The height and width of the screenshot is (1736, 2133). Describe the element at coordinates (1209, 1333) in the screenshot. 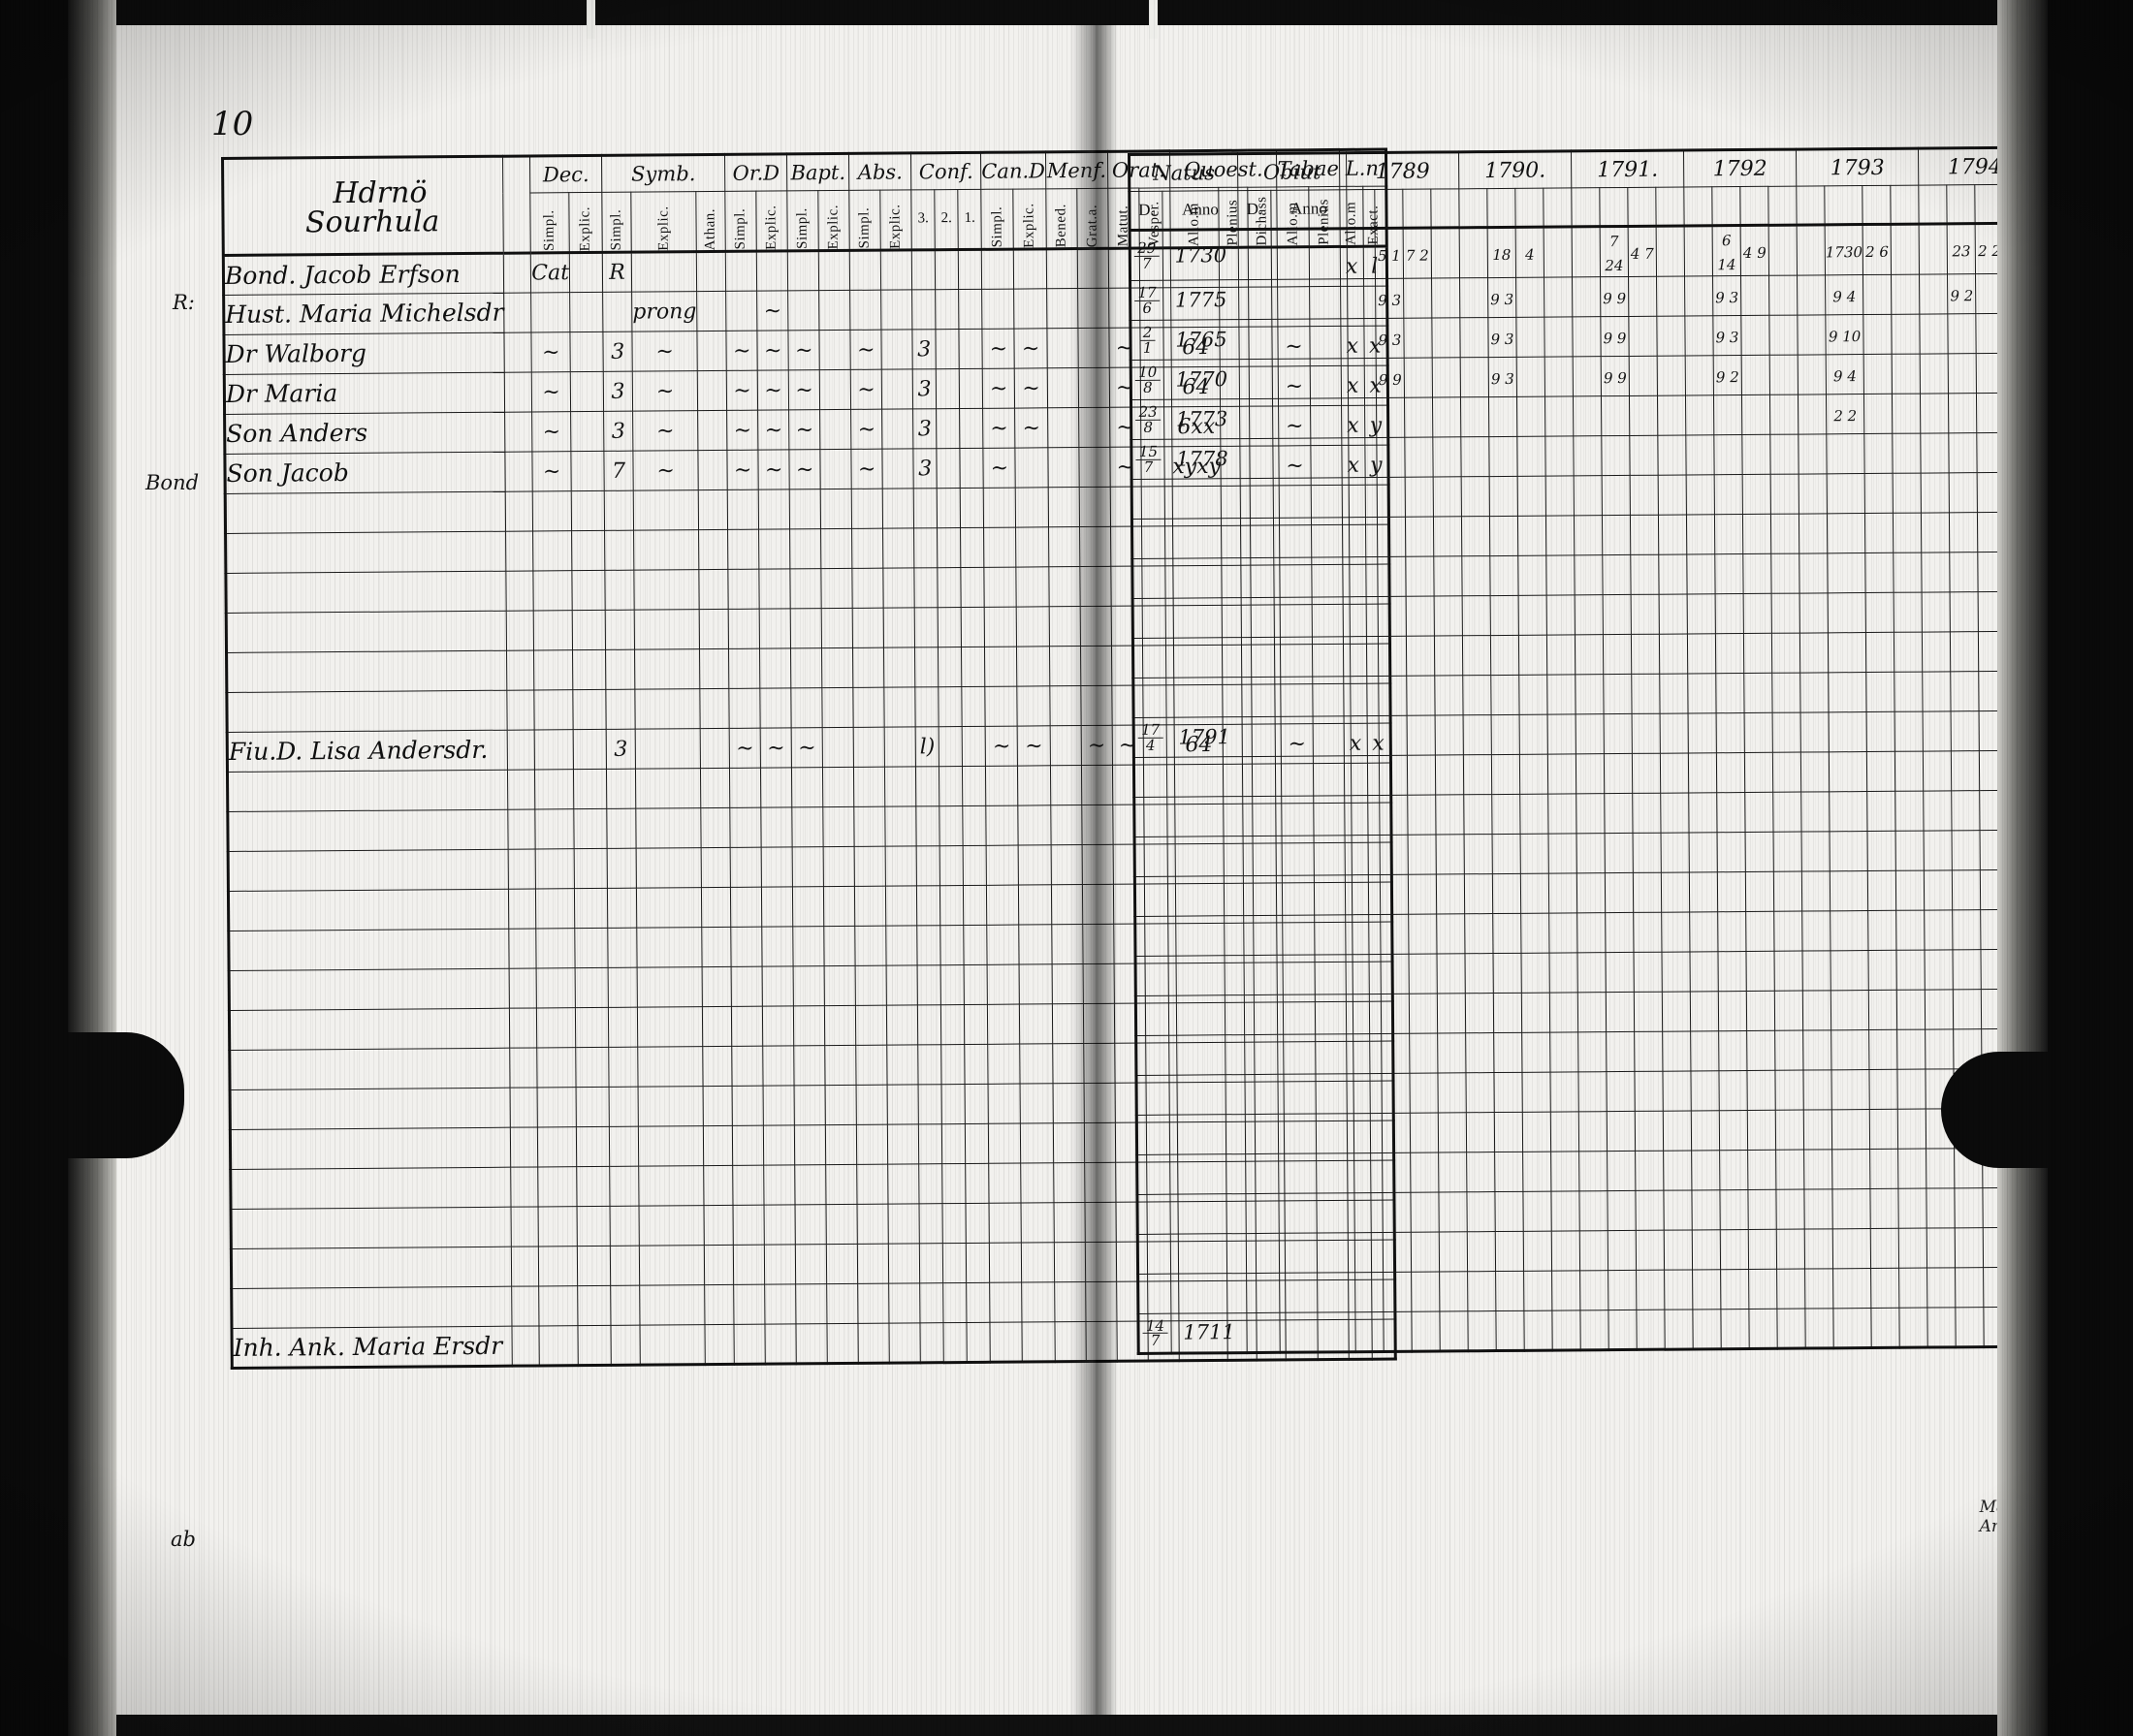

I see `cell-natus-anno: 1711` at that location.